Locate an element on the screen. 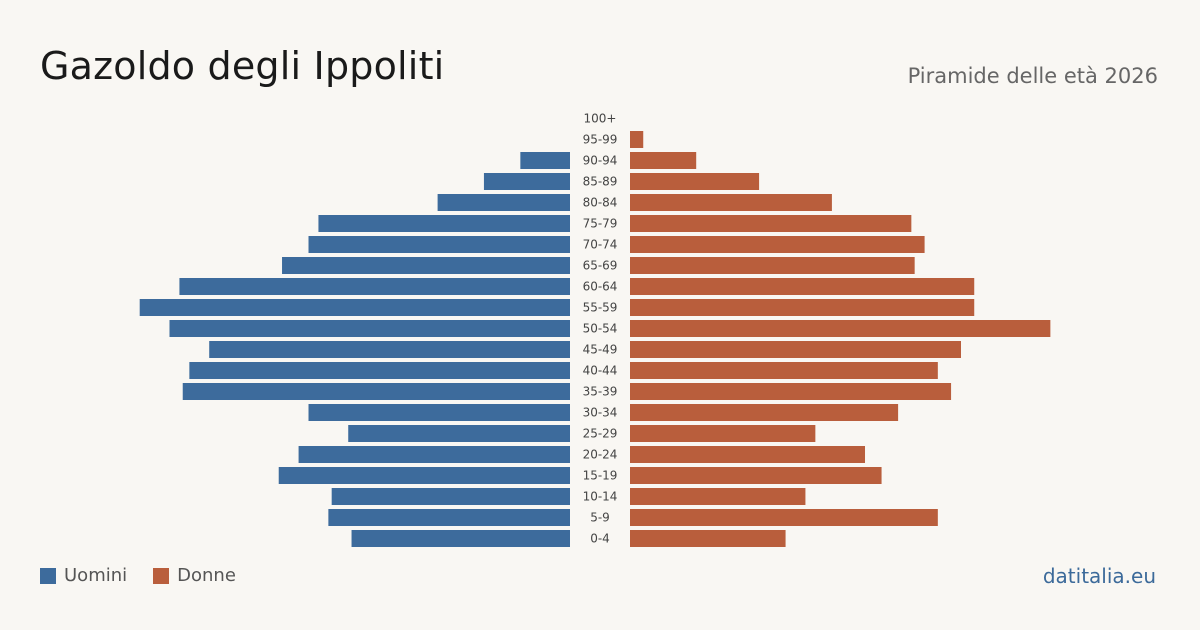 This screenshot has width=1200, height=630. legend-label-men: Uomini is located at coordinates (96, 575).